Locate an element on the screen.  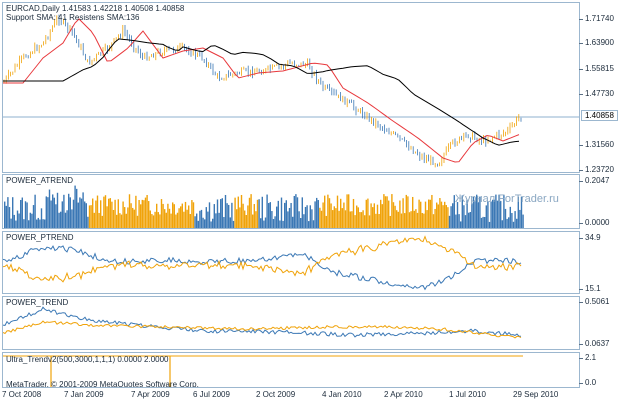
price-tick: 1.63900 is located at coordinates (596, 42).